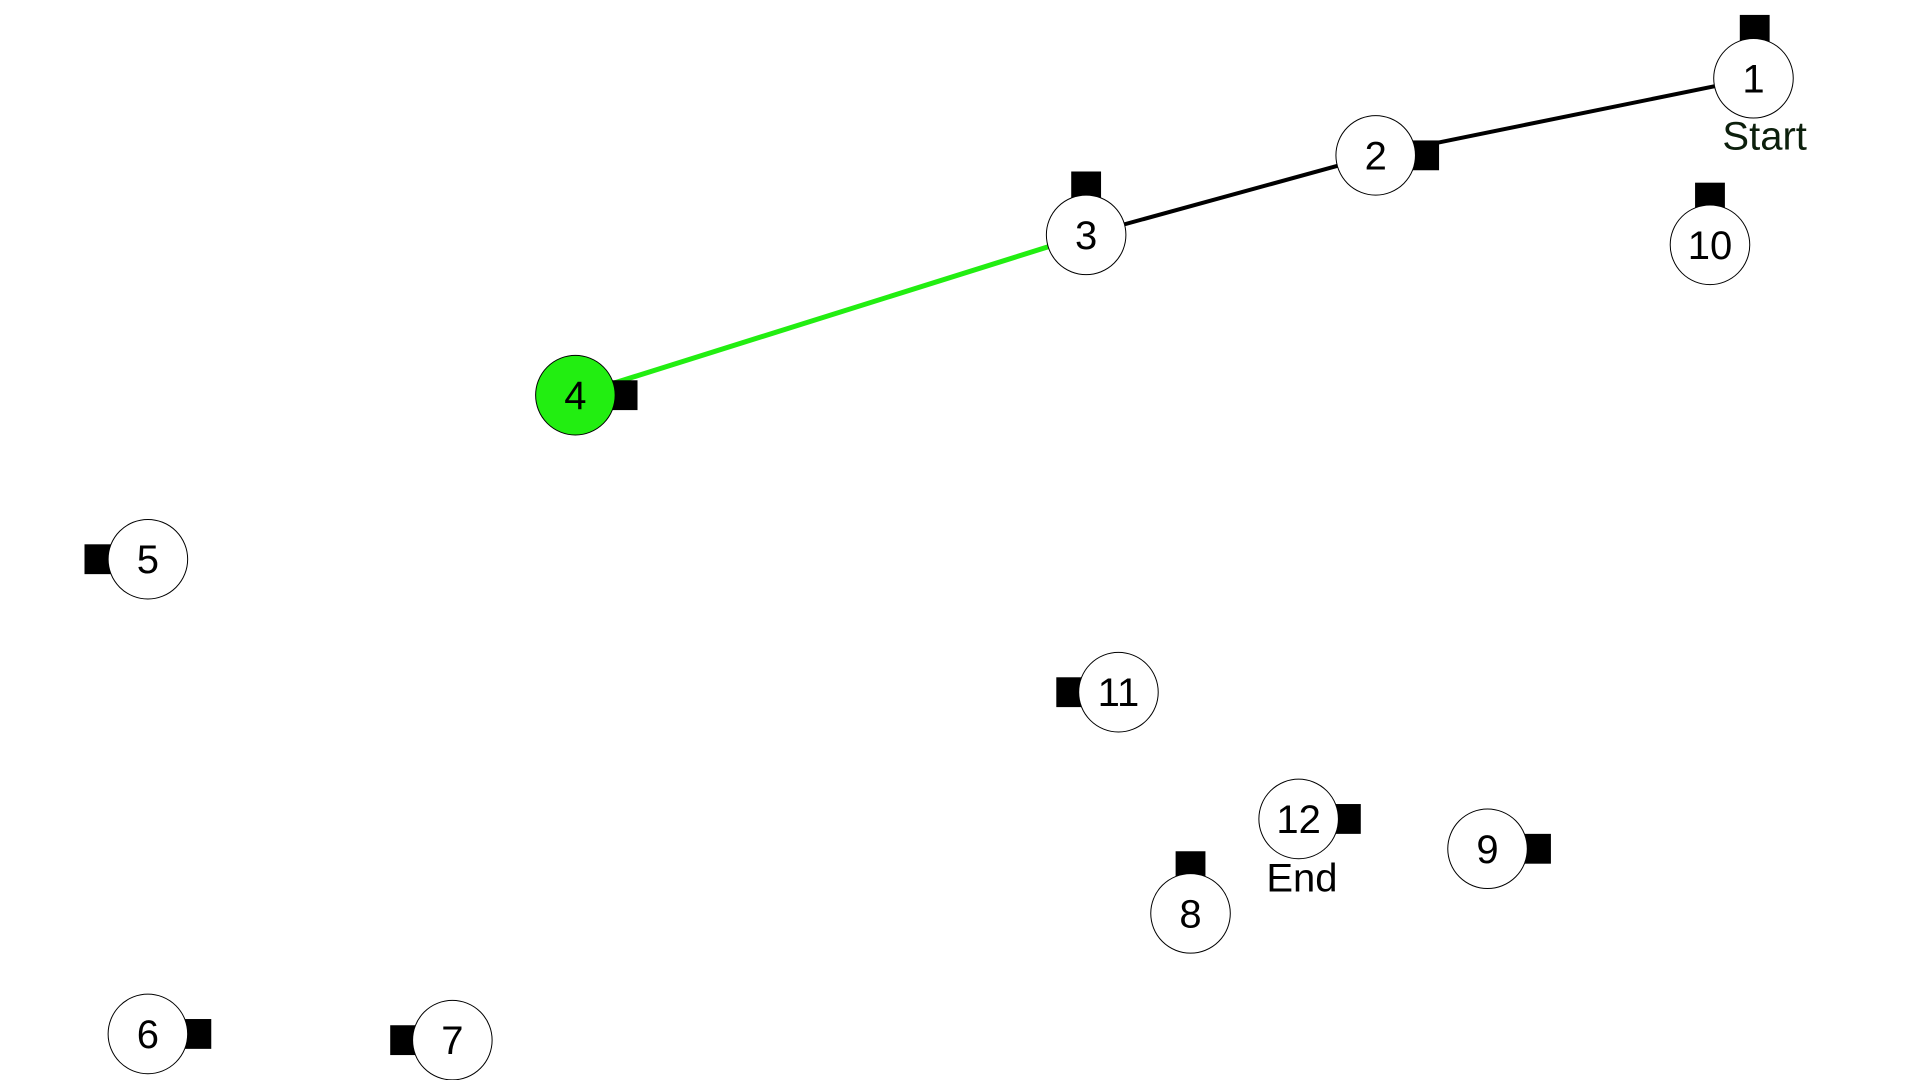 Image resolution: width=1920 pixels, height=1080 pixels. I want to click on node-9-label: 9, so click(1487, 850).